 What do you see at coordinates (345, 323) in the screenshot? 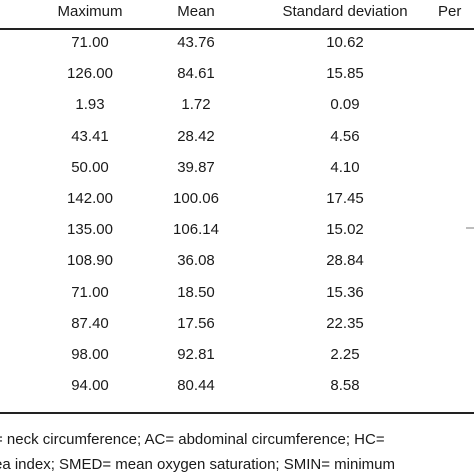
I see `cell-standard-deviation: 22.35` at bounding box center [345, 323].